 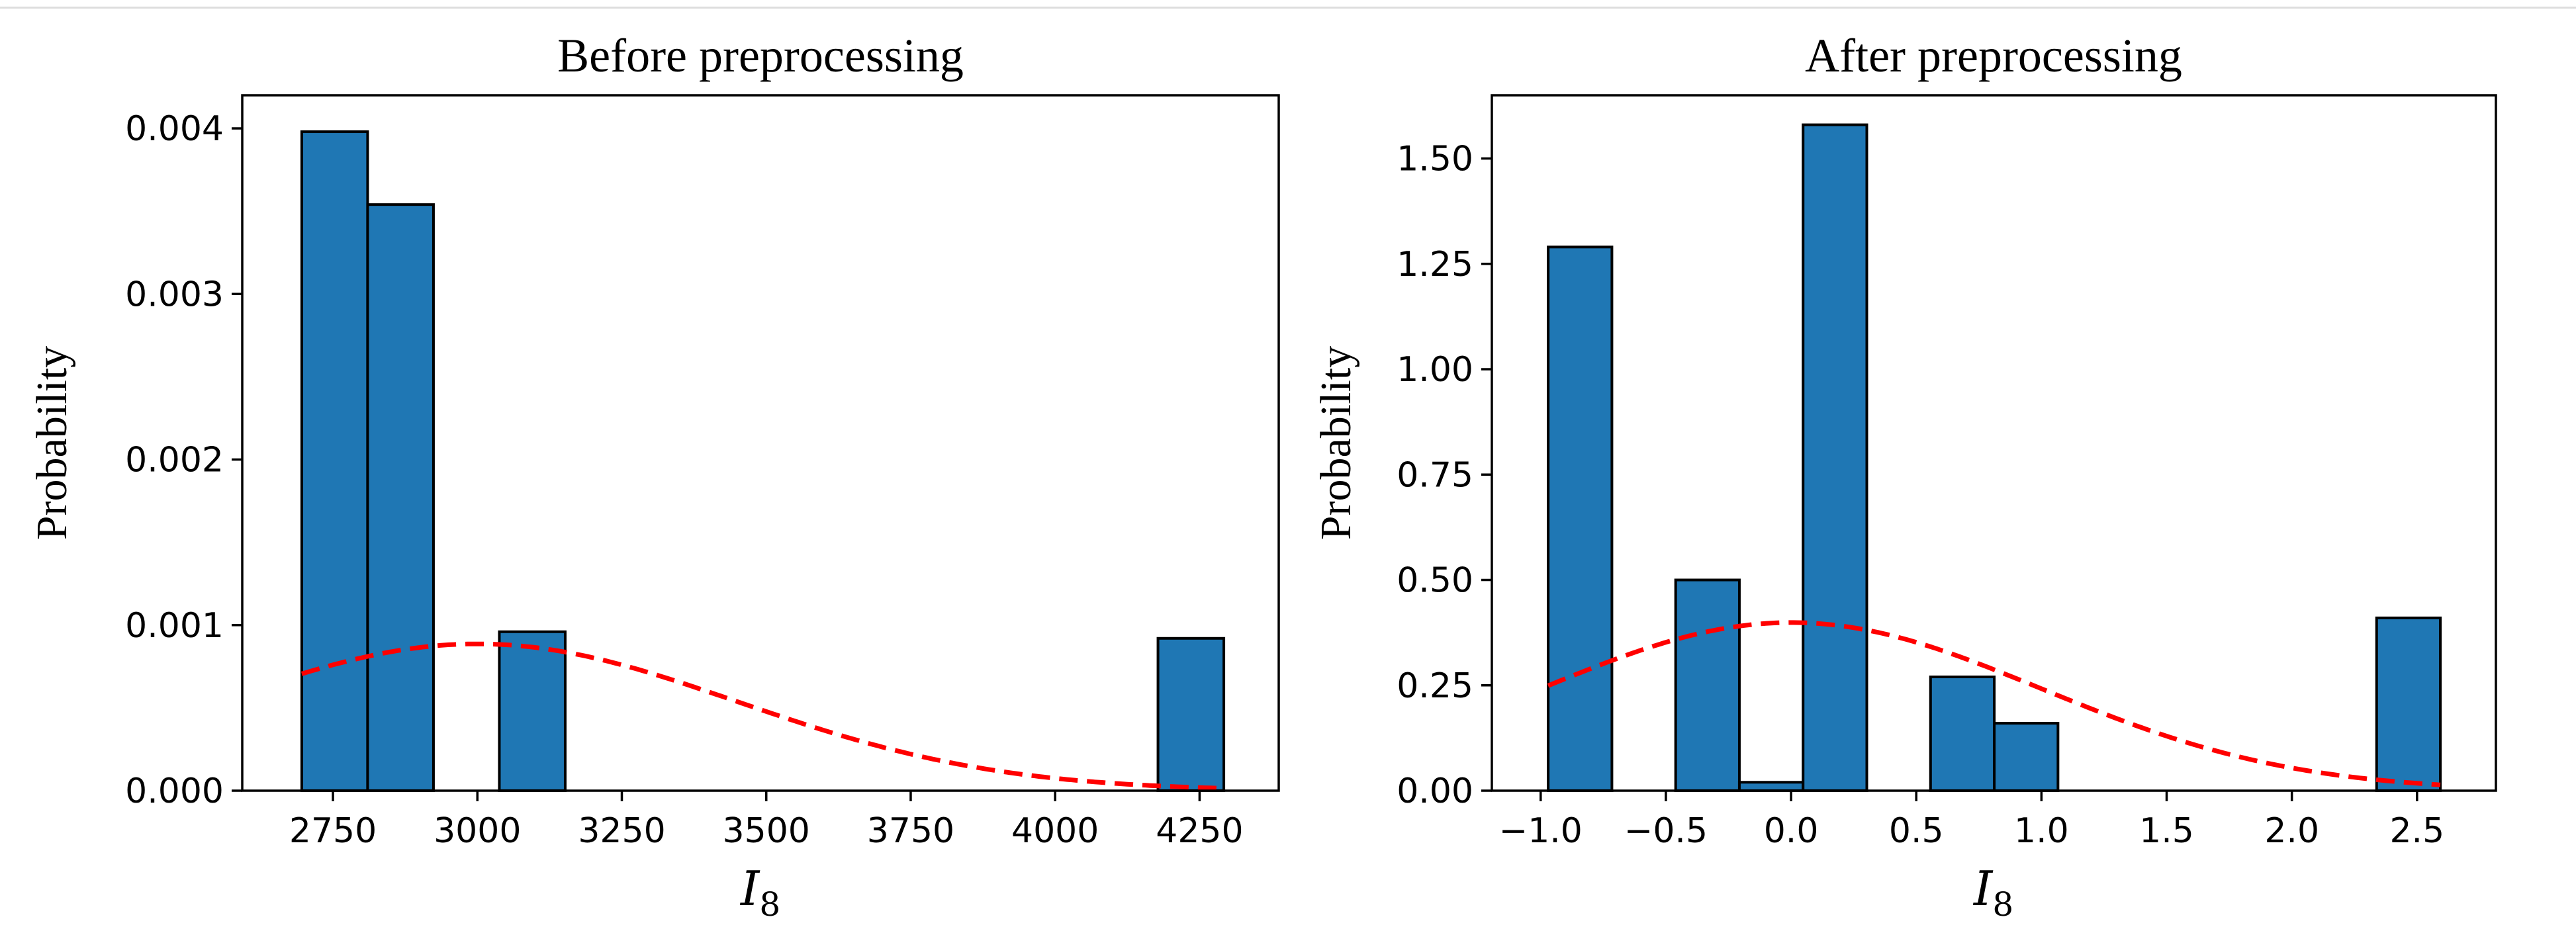 What do you see at coordinates (1055, 831) in the screenshot?
I see `x-tick-label: 4000` at bounding box center [1055, 831].